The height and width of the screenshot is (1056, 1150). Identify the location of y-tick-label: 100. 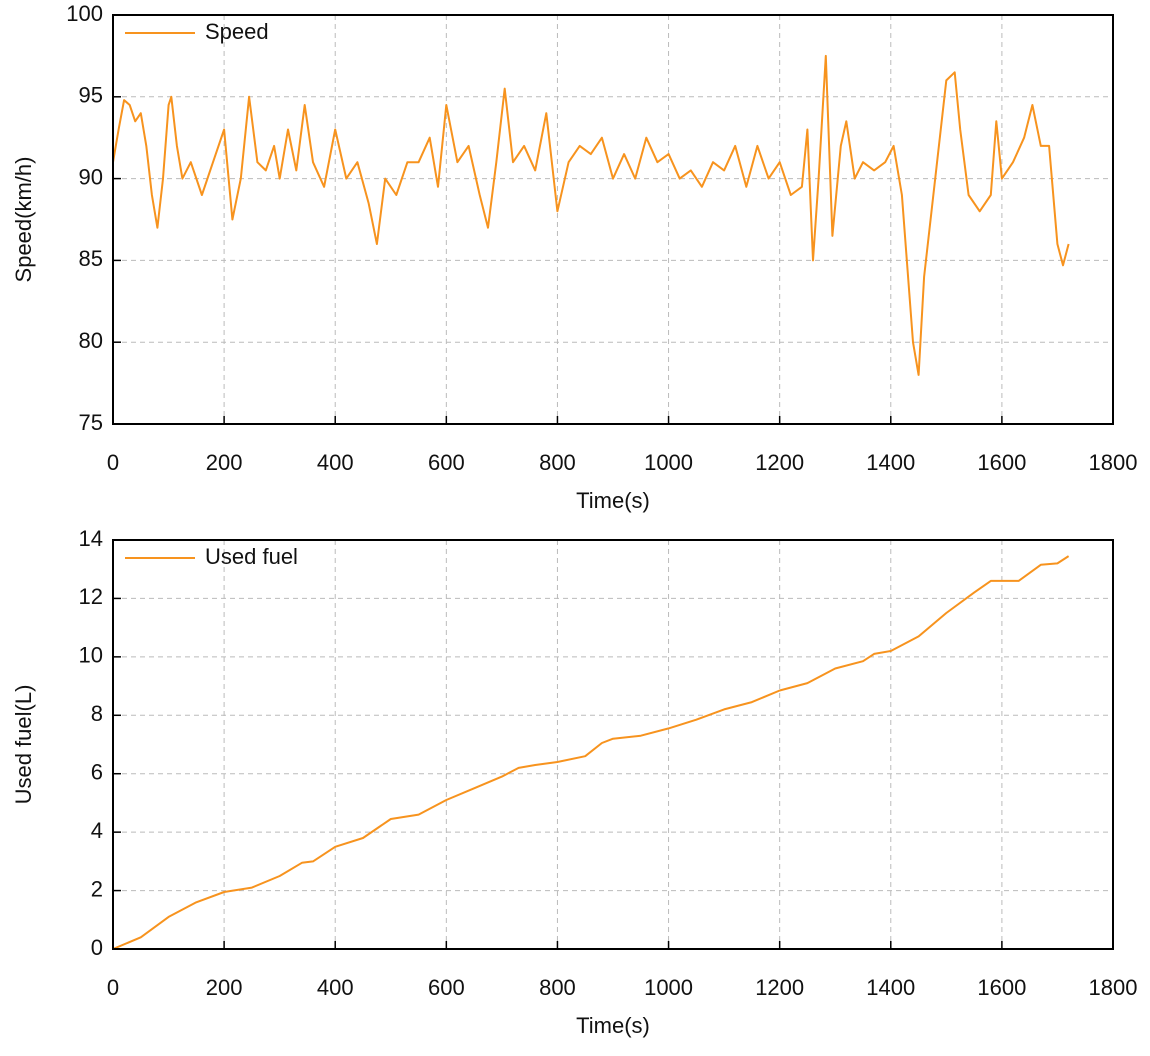
(84, 13).